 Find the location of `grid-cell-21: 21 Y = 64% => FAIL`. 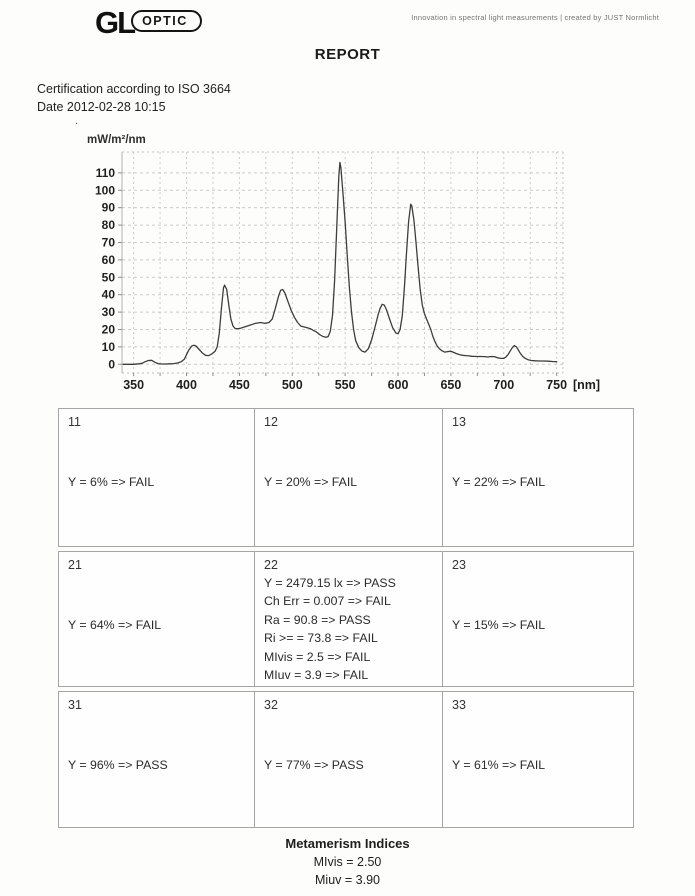

grid-cell-21: 21 Y = 64% => FAIL is located at coordinates (156, 619).